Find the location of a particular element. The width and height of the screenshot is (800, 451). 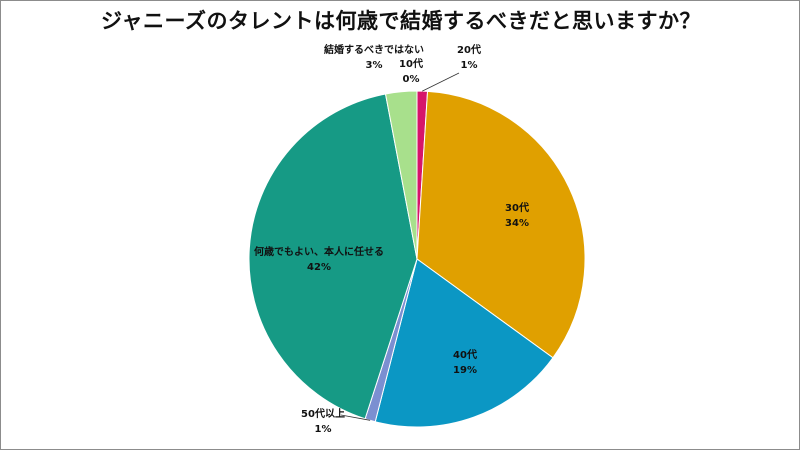

slice-label-2: 40代 is located at coordinates (465, 354).